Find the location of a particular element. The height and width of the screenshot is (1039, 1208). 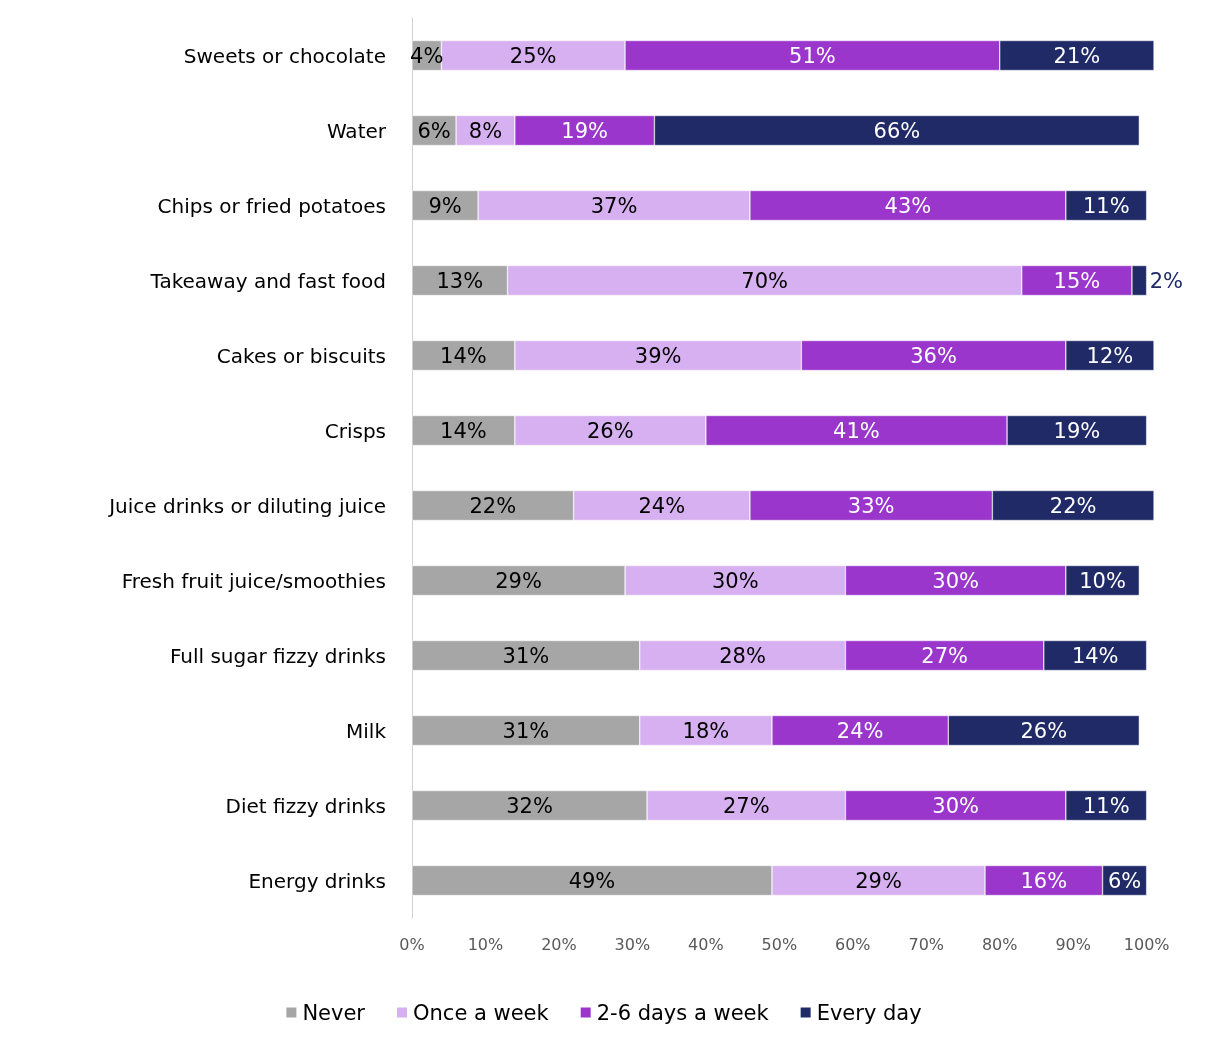

data-label: 15% is located at coordinates (1077, 280).